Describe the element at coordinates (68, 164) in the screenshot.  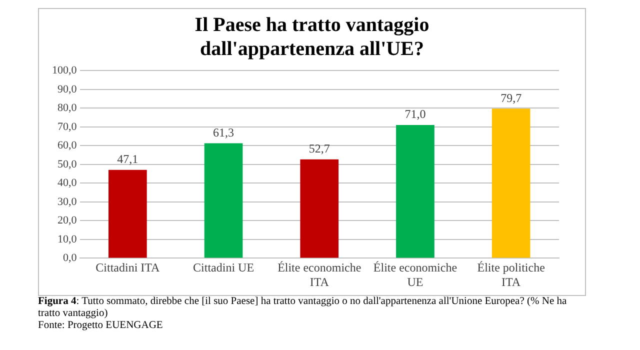
I see `y-tick-label: 50,0` at that location.